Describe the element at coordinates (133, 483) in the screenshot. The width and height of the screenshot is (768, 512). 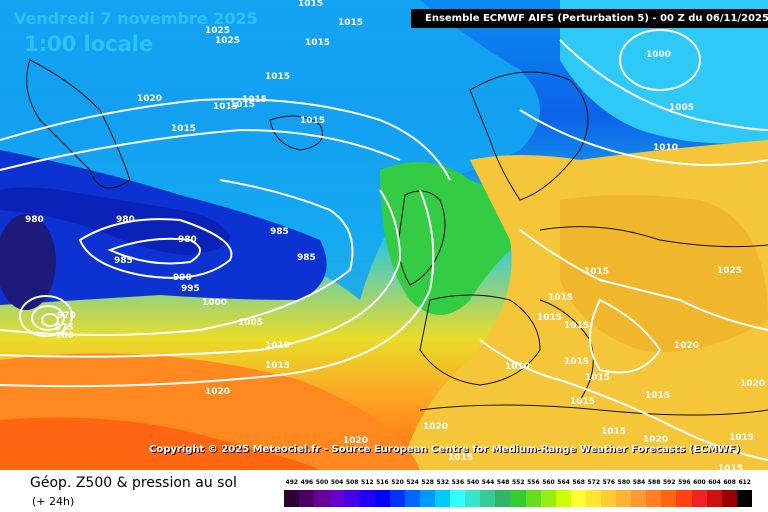
I see `field-title: Géop. Z500 & pression au sol` at that location.